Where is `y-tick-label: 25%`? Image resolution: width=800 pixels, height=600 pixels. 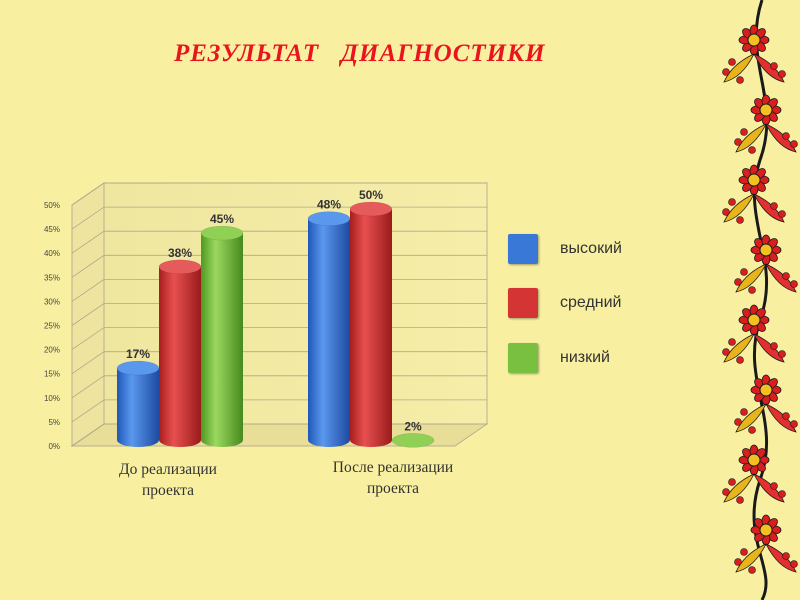 y-tick-label: 25% is located at coordinates (52, 326).